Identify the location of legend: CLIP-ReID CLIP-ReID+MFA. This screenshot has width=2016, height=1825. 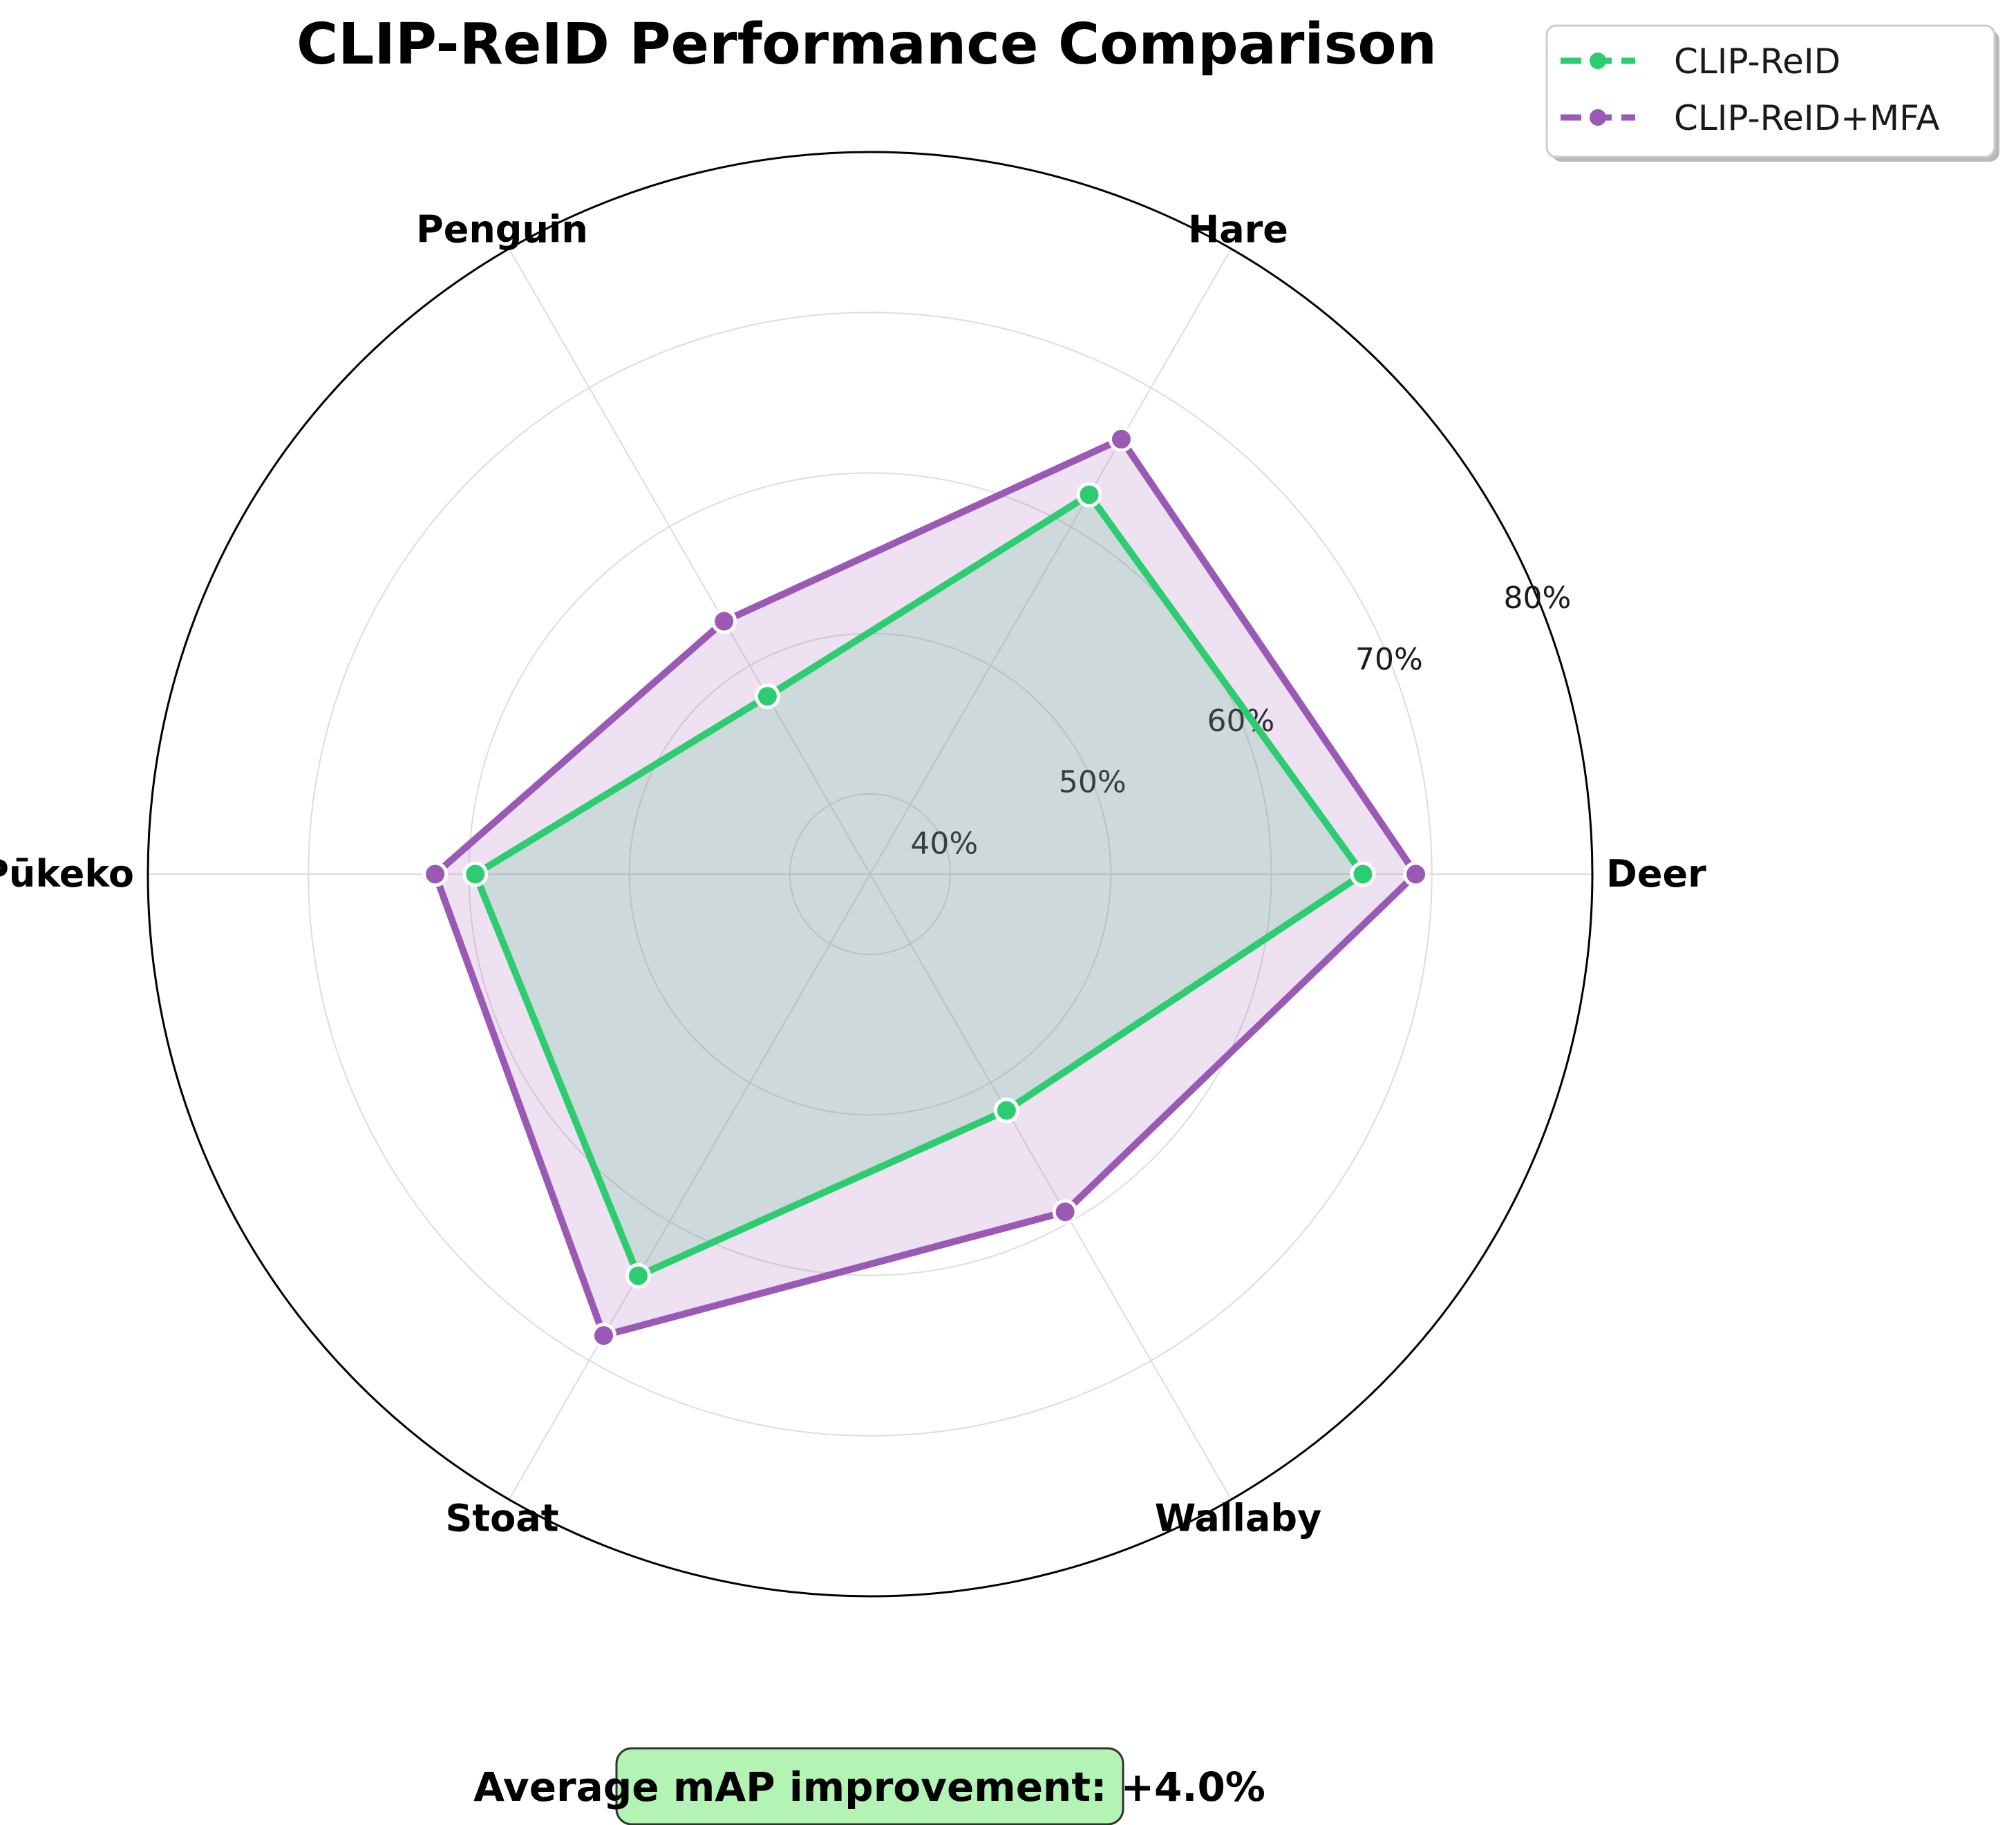
(1772, 93).